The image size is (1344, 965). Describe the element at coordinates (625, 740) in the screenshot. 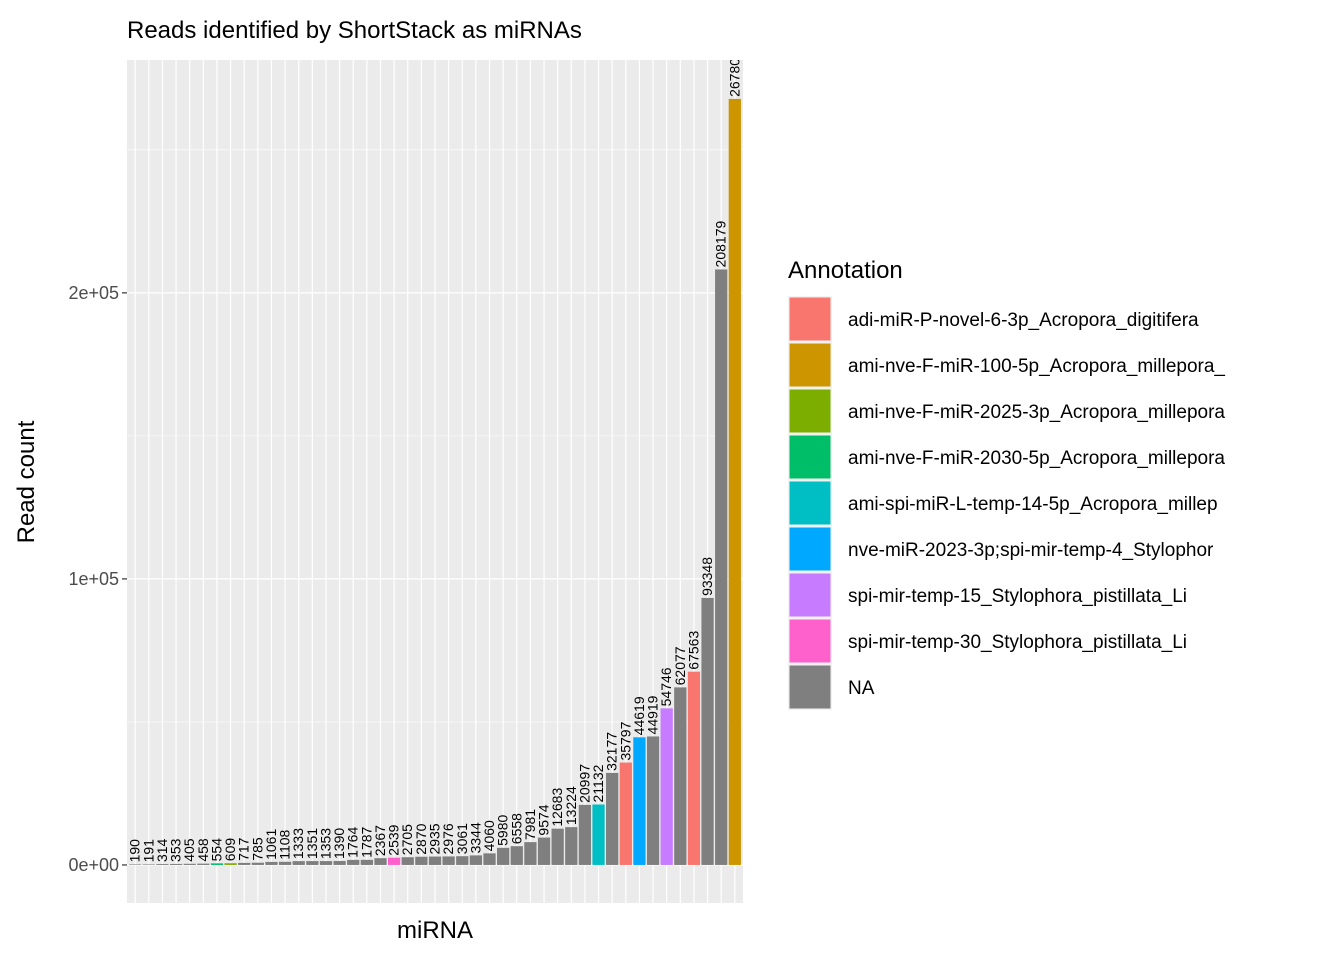

I see `bar-value-label: 35797` at that location.